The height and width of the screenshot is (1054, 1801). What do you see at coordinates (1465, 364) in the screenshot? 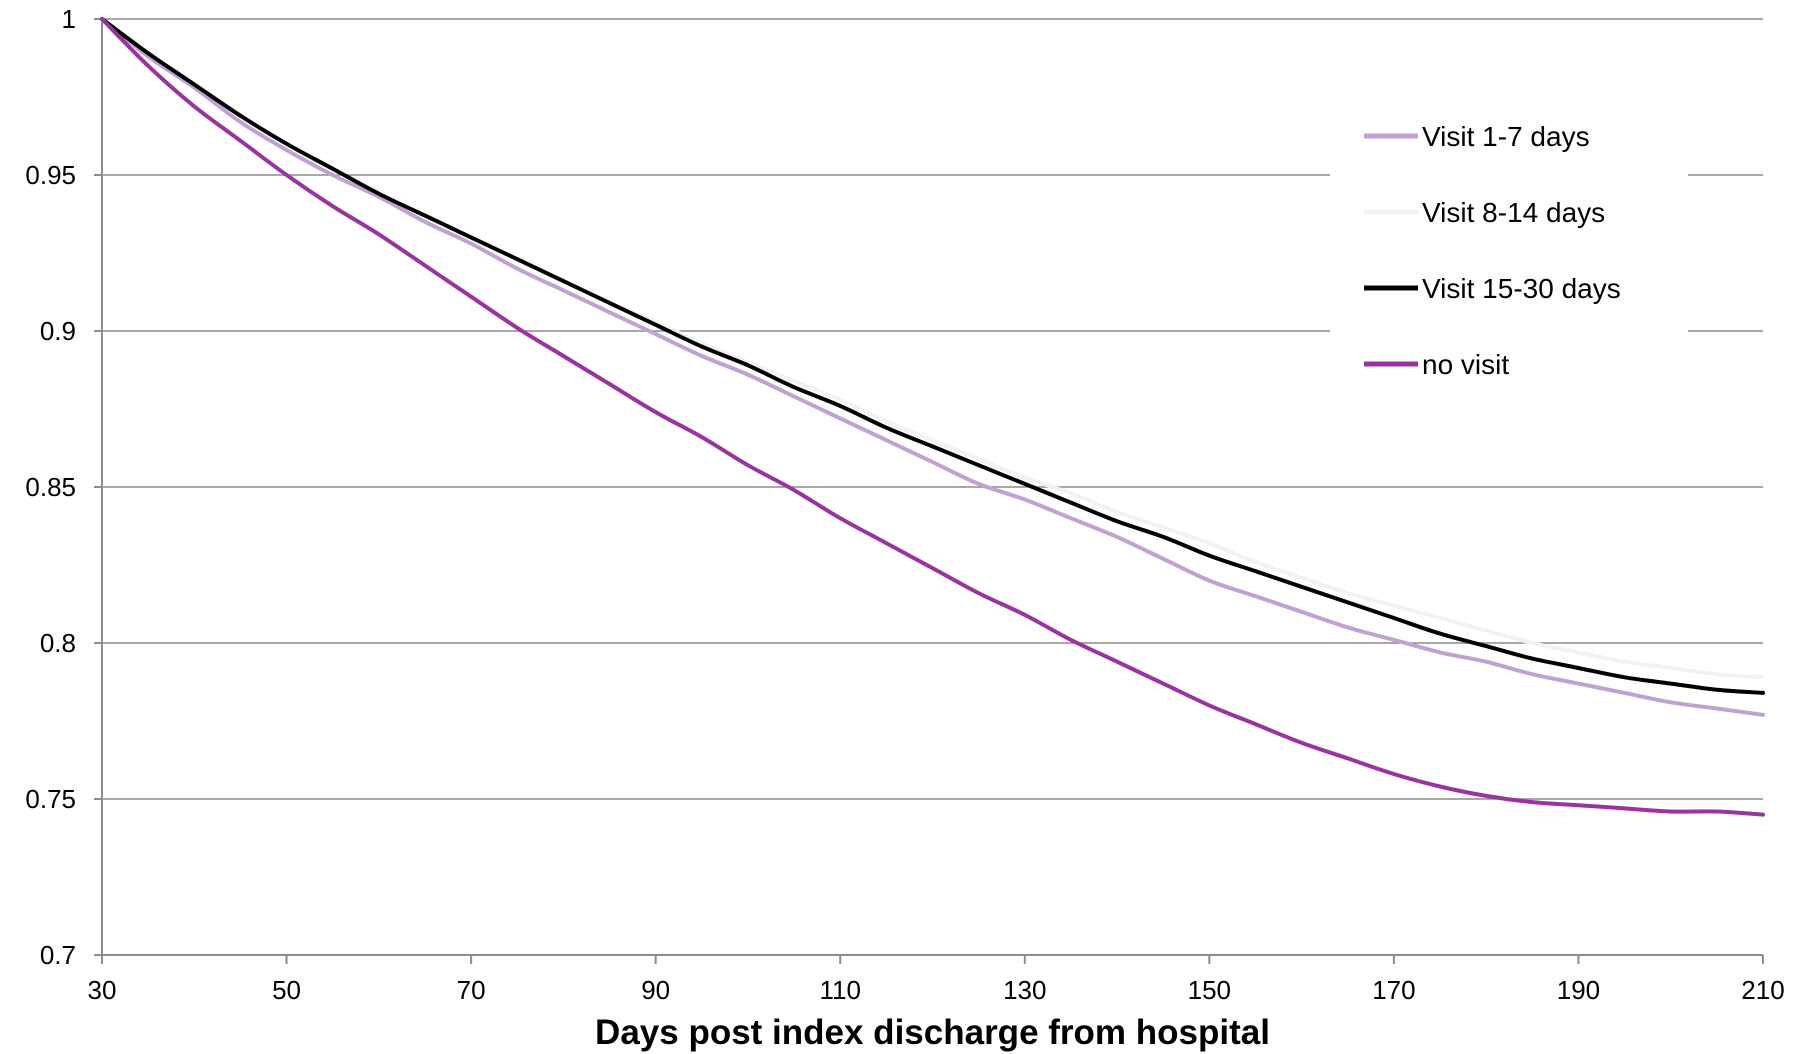
I see `legend-label-no-visit: no visit` at bounding box center [1465, 364].